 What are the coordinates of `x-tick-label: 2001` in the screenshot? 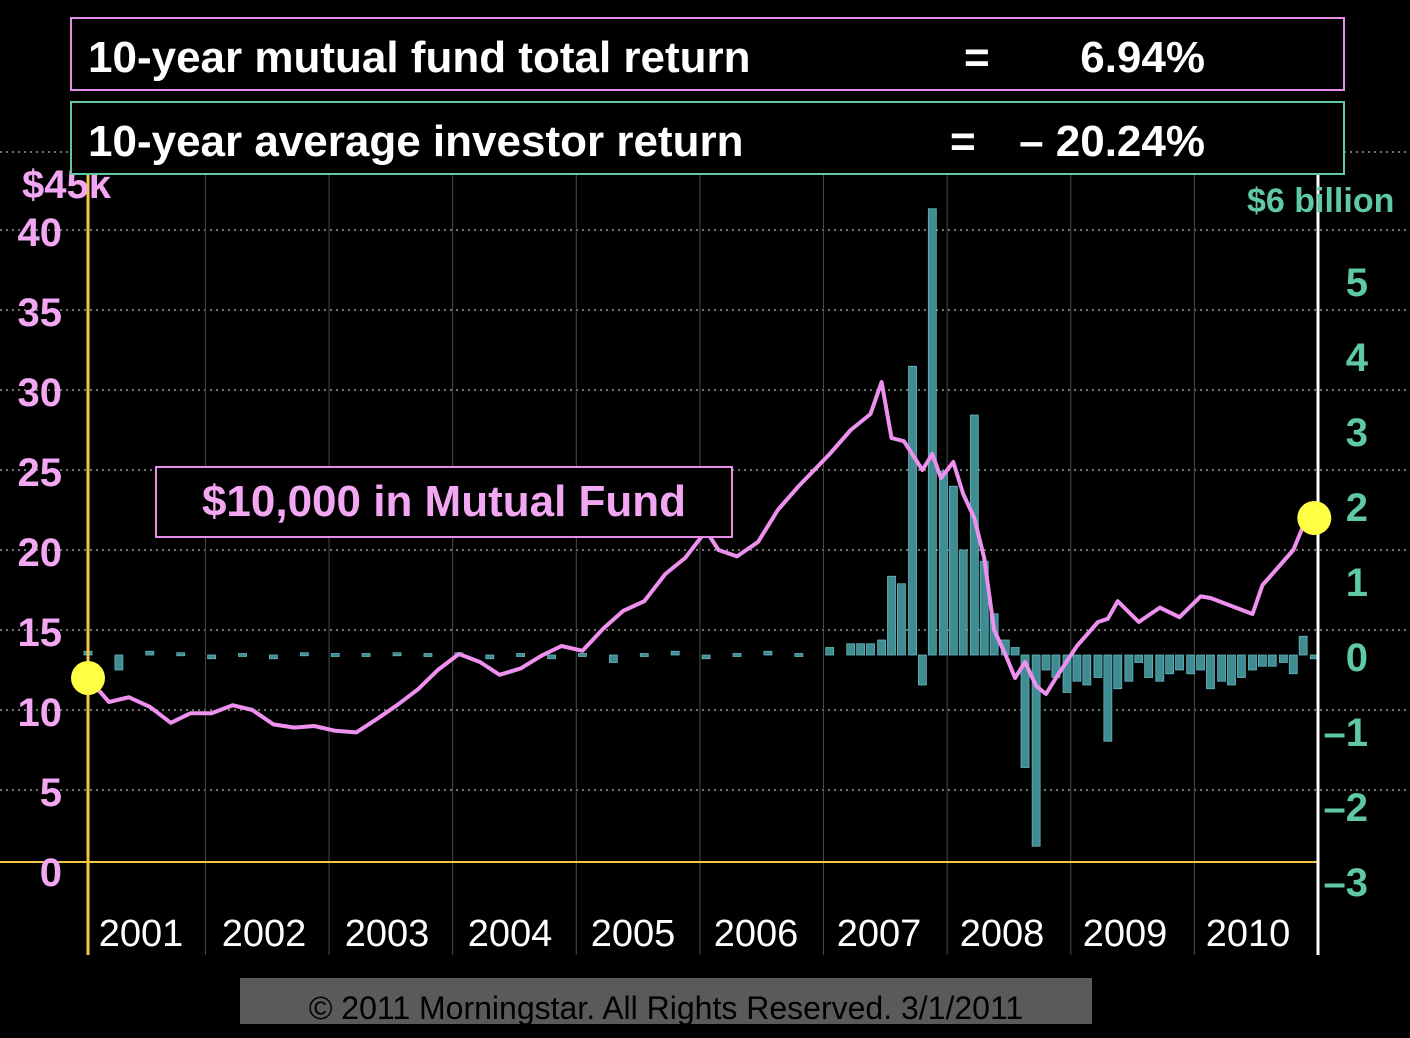 It's located at (141, 934).